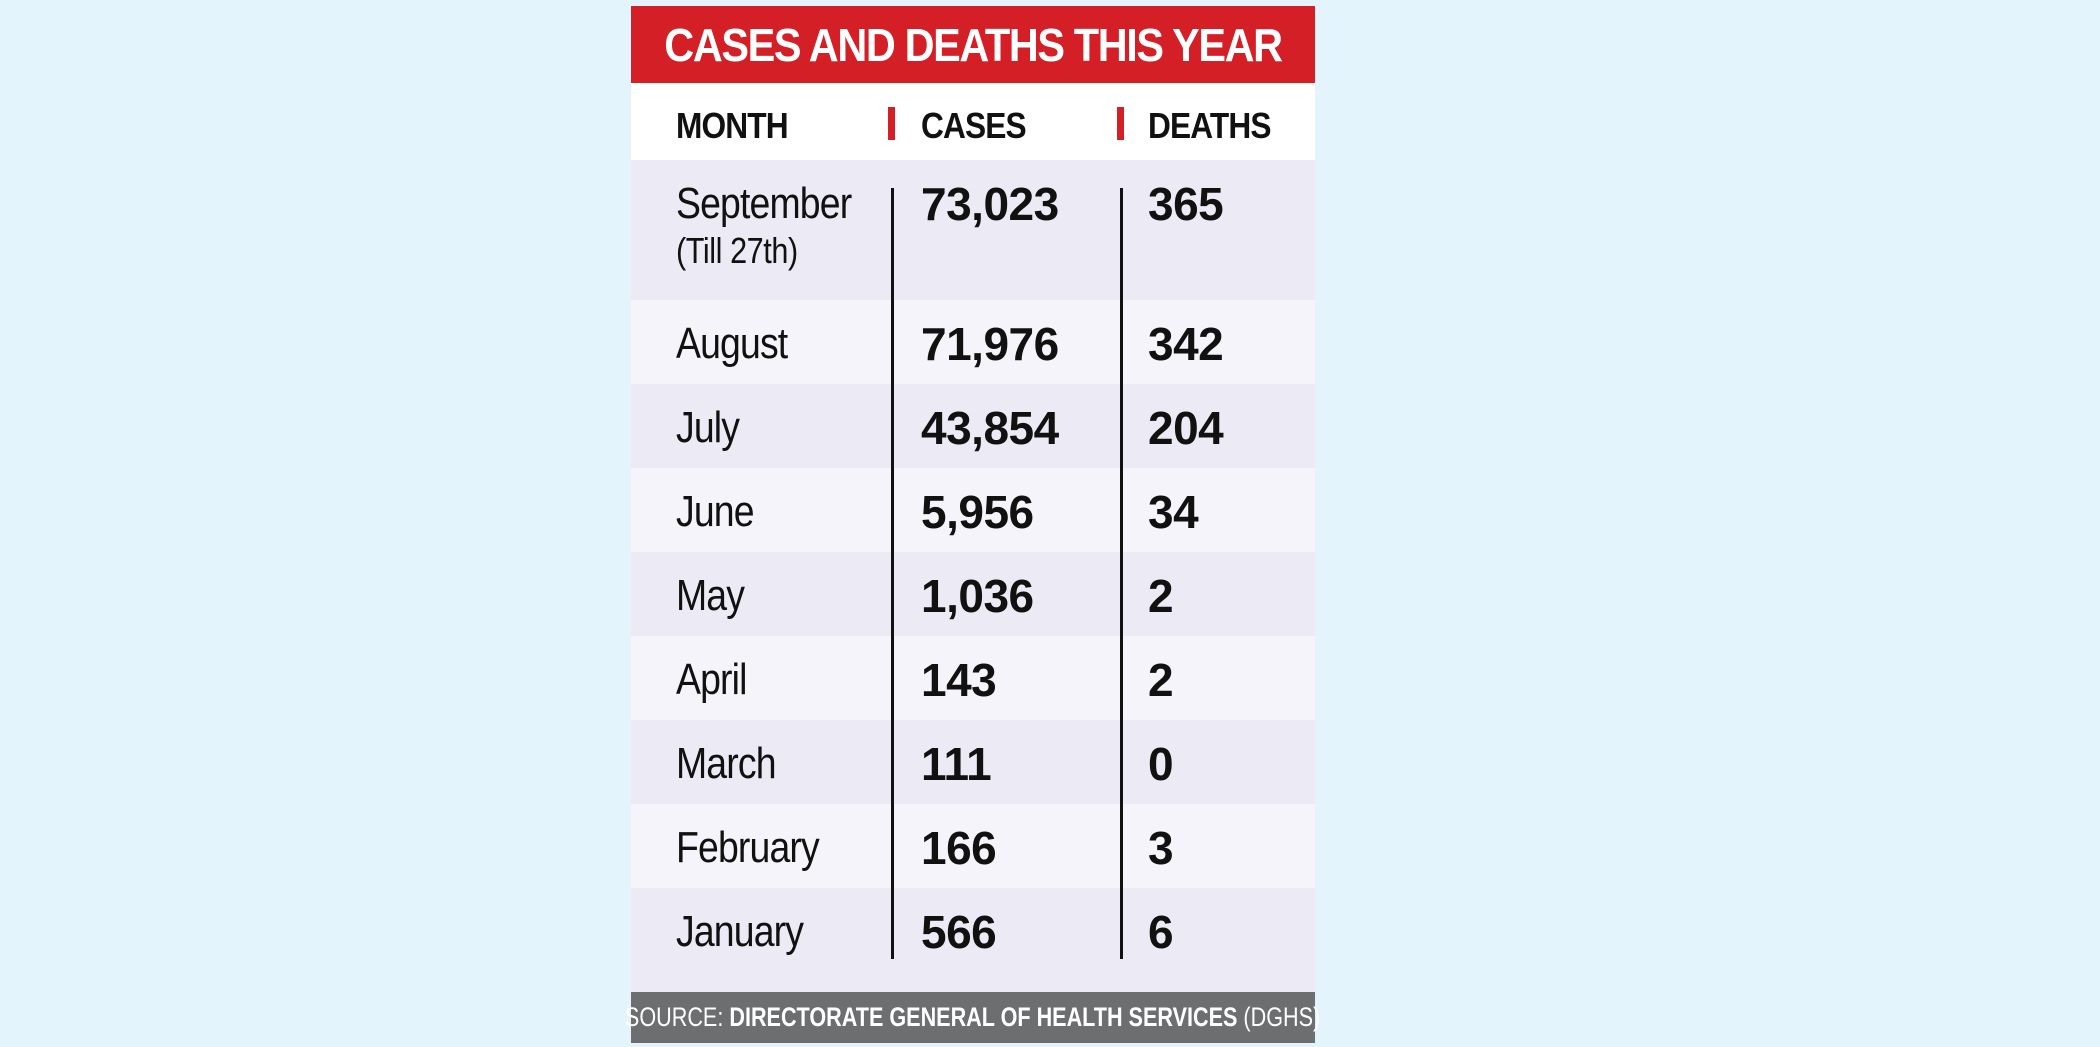 The width and height of the screenshot is (2100, 1047). I want to click on column-header-deaths: DEATHS, so click(1210, 125).